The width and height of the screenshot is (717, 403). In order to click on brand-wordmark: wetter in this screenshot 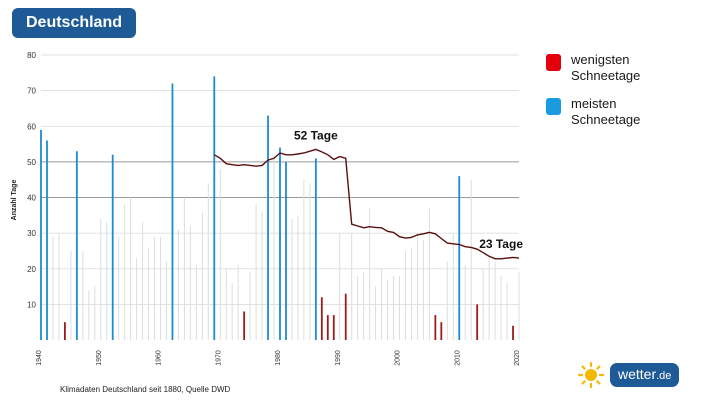, I will do `click(637, 374)`.